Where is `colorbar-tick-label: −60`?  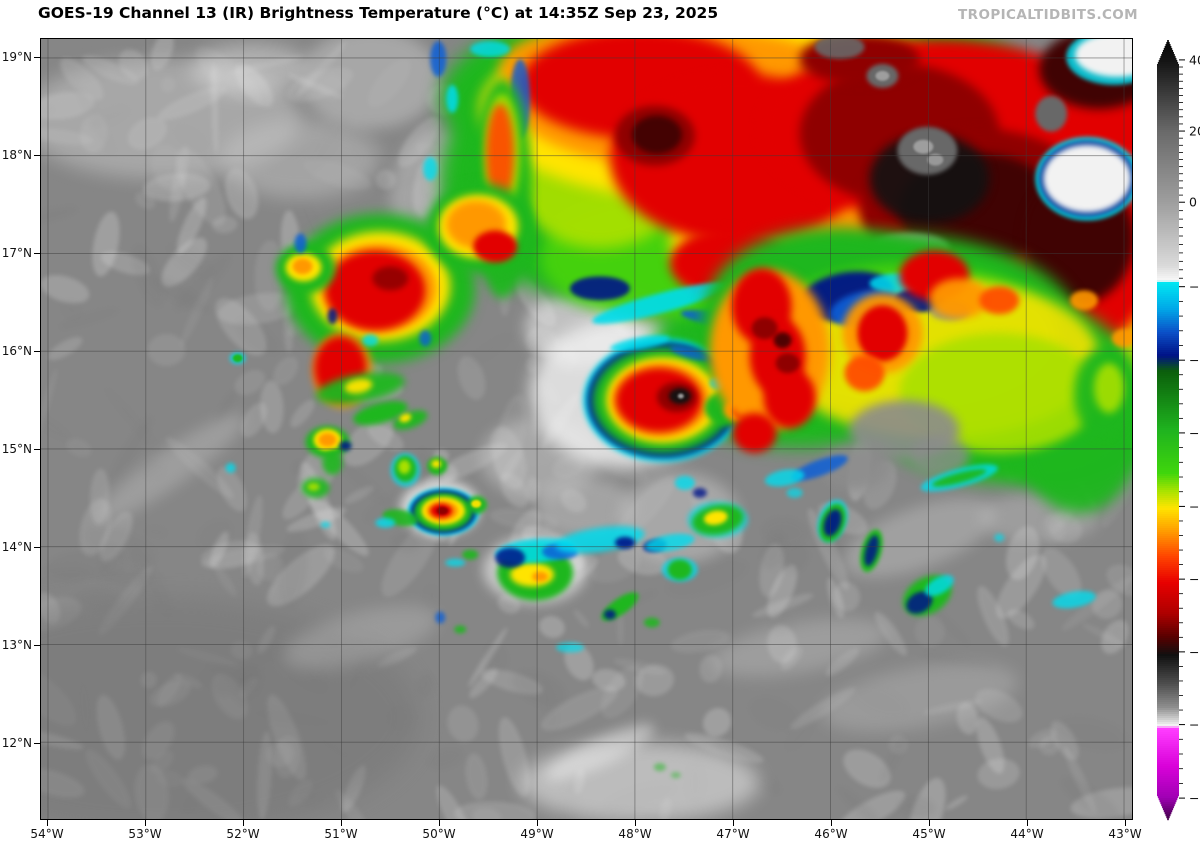 colorbar-tick-label: −60 is located at coordinates (1194, 579).